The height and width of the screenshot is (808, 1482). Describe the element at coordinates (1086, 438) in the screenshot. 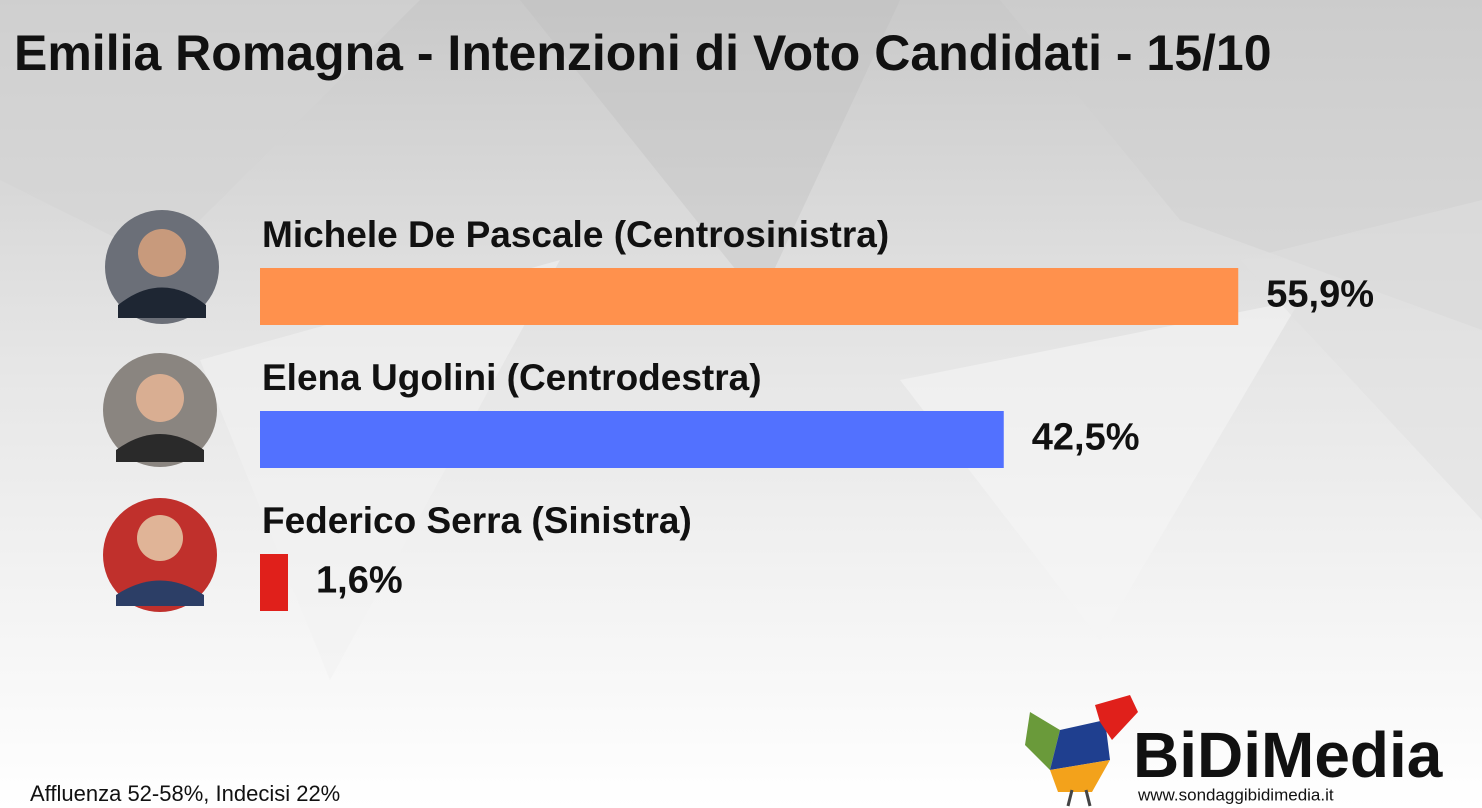

I see `value-label: 42,5%` at that location.